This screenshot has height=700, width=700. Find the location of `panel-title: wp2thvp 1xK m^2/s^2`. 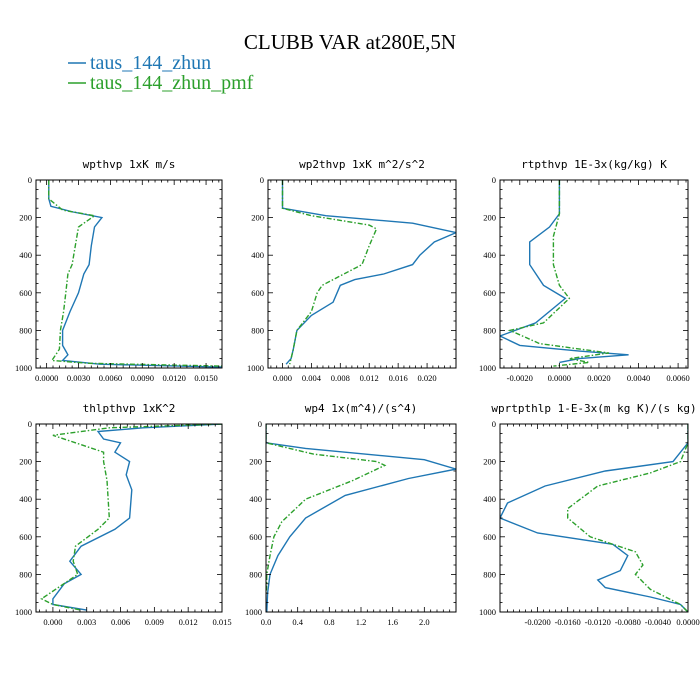

panel-title: wp2thvp 1xK m^2/s^2 is located at coordinates (362, 164).